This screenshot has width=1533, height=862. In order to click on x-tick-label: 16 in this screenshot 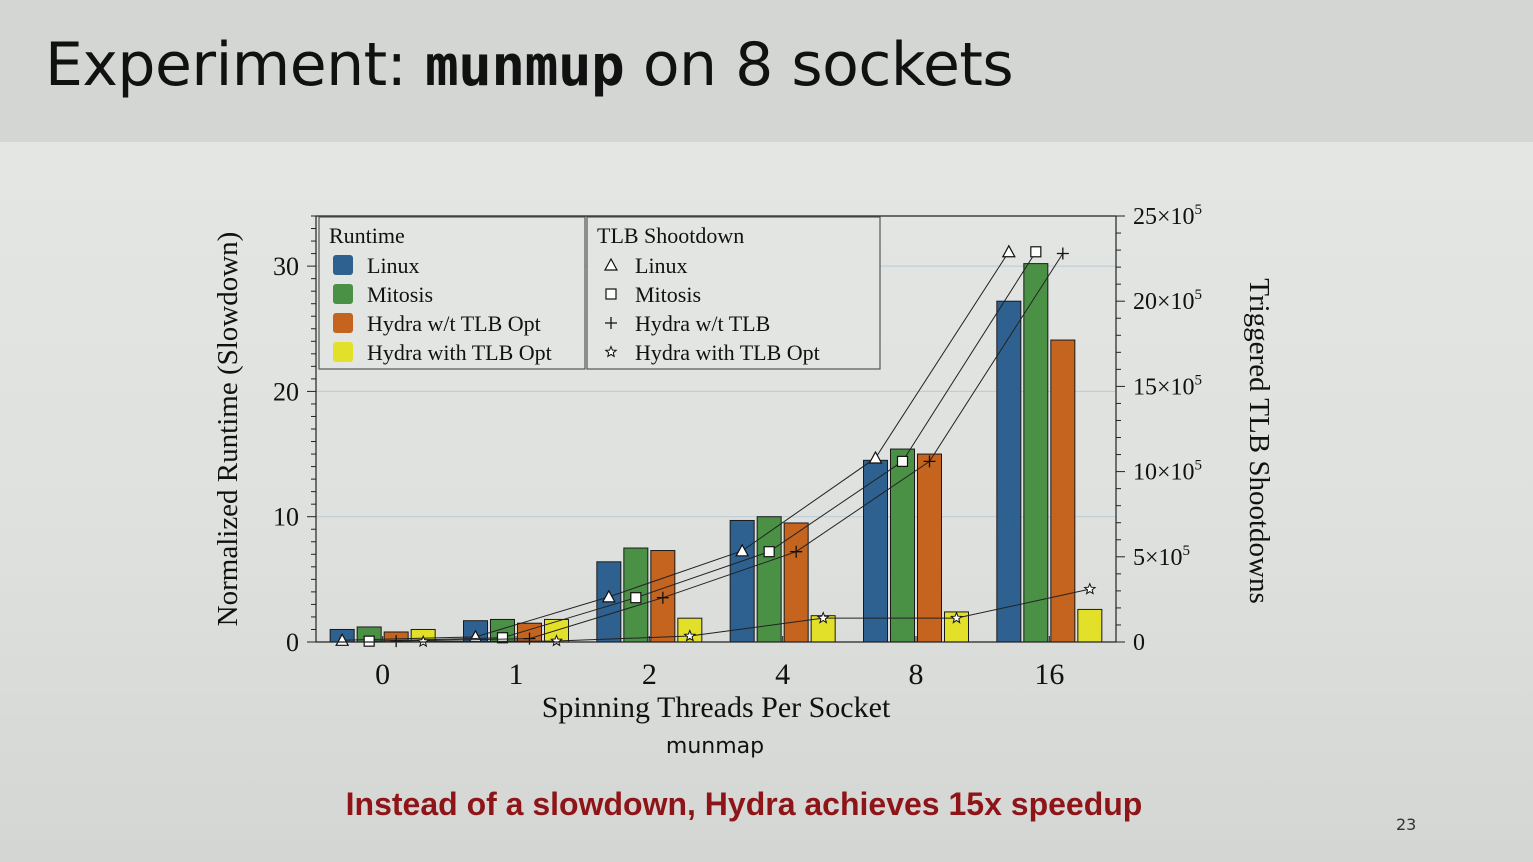, I will do `click(1049, 674)`.